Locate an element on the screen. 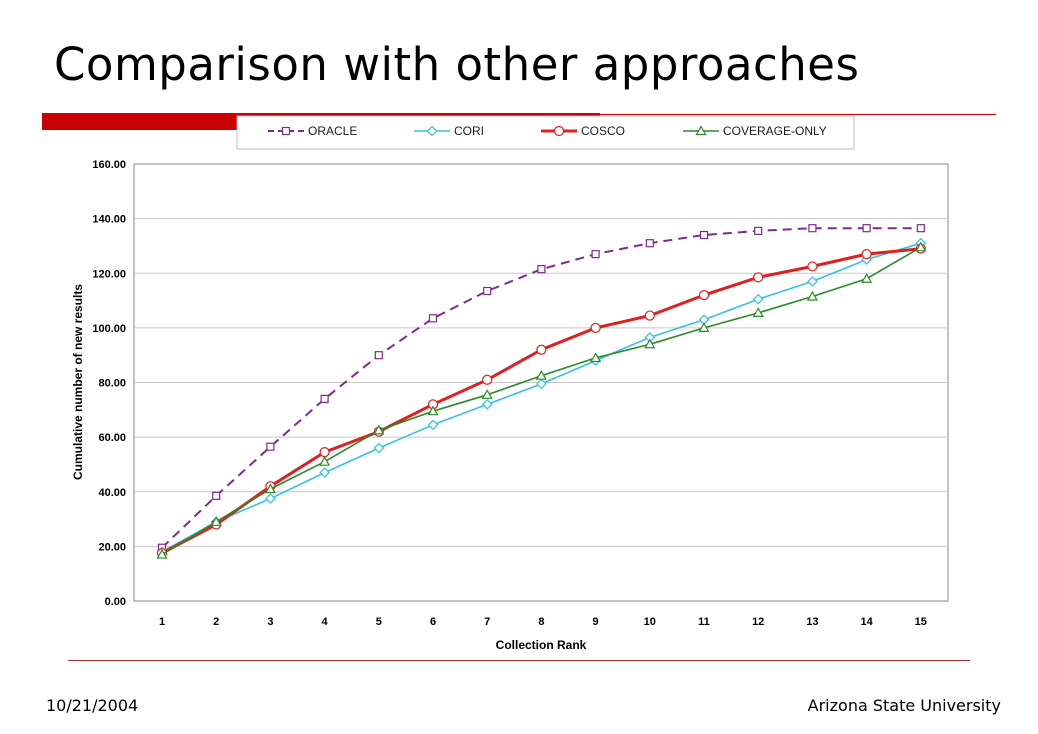 Image resolution: width=1038 pixels, height=734 pixels. x-tick-label: 12 is located at coordinates (758, 622).